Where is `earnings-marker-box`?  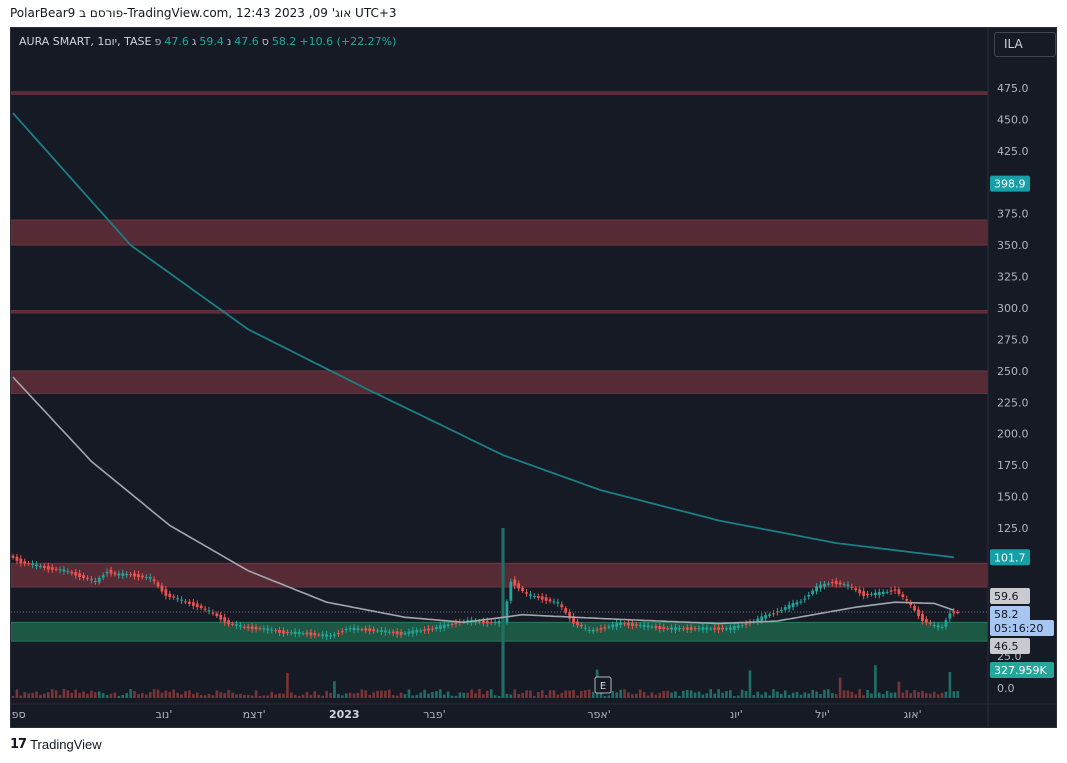 earnings-marker-box is located at coordinates (603, 685).